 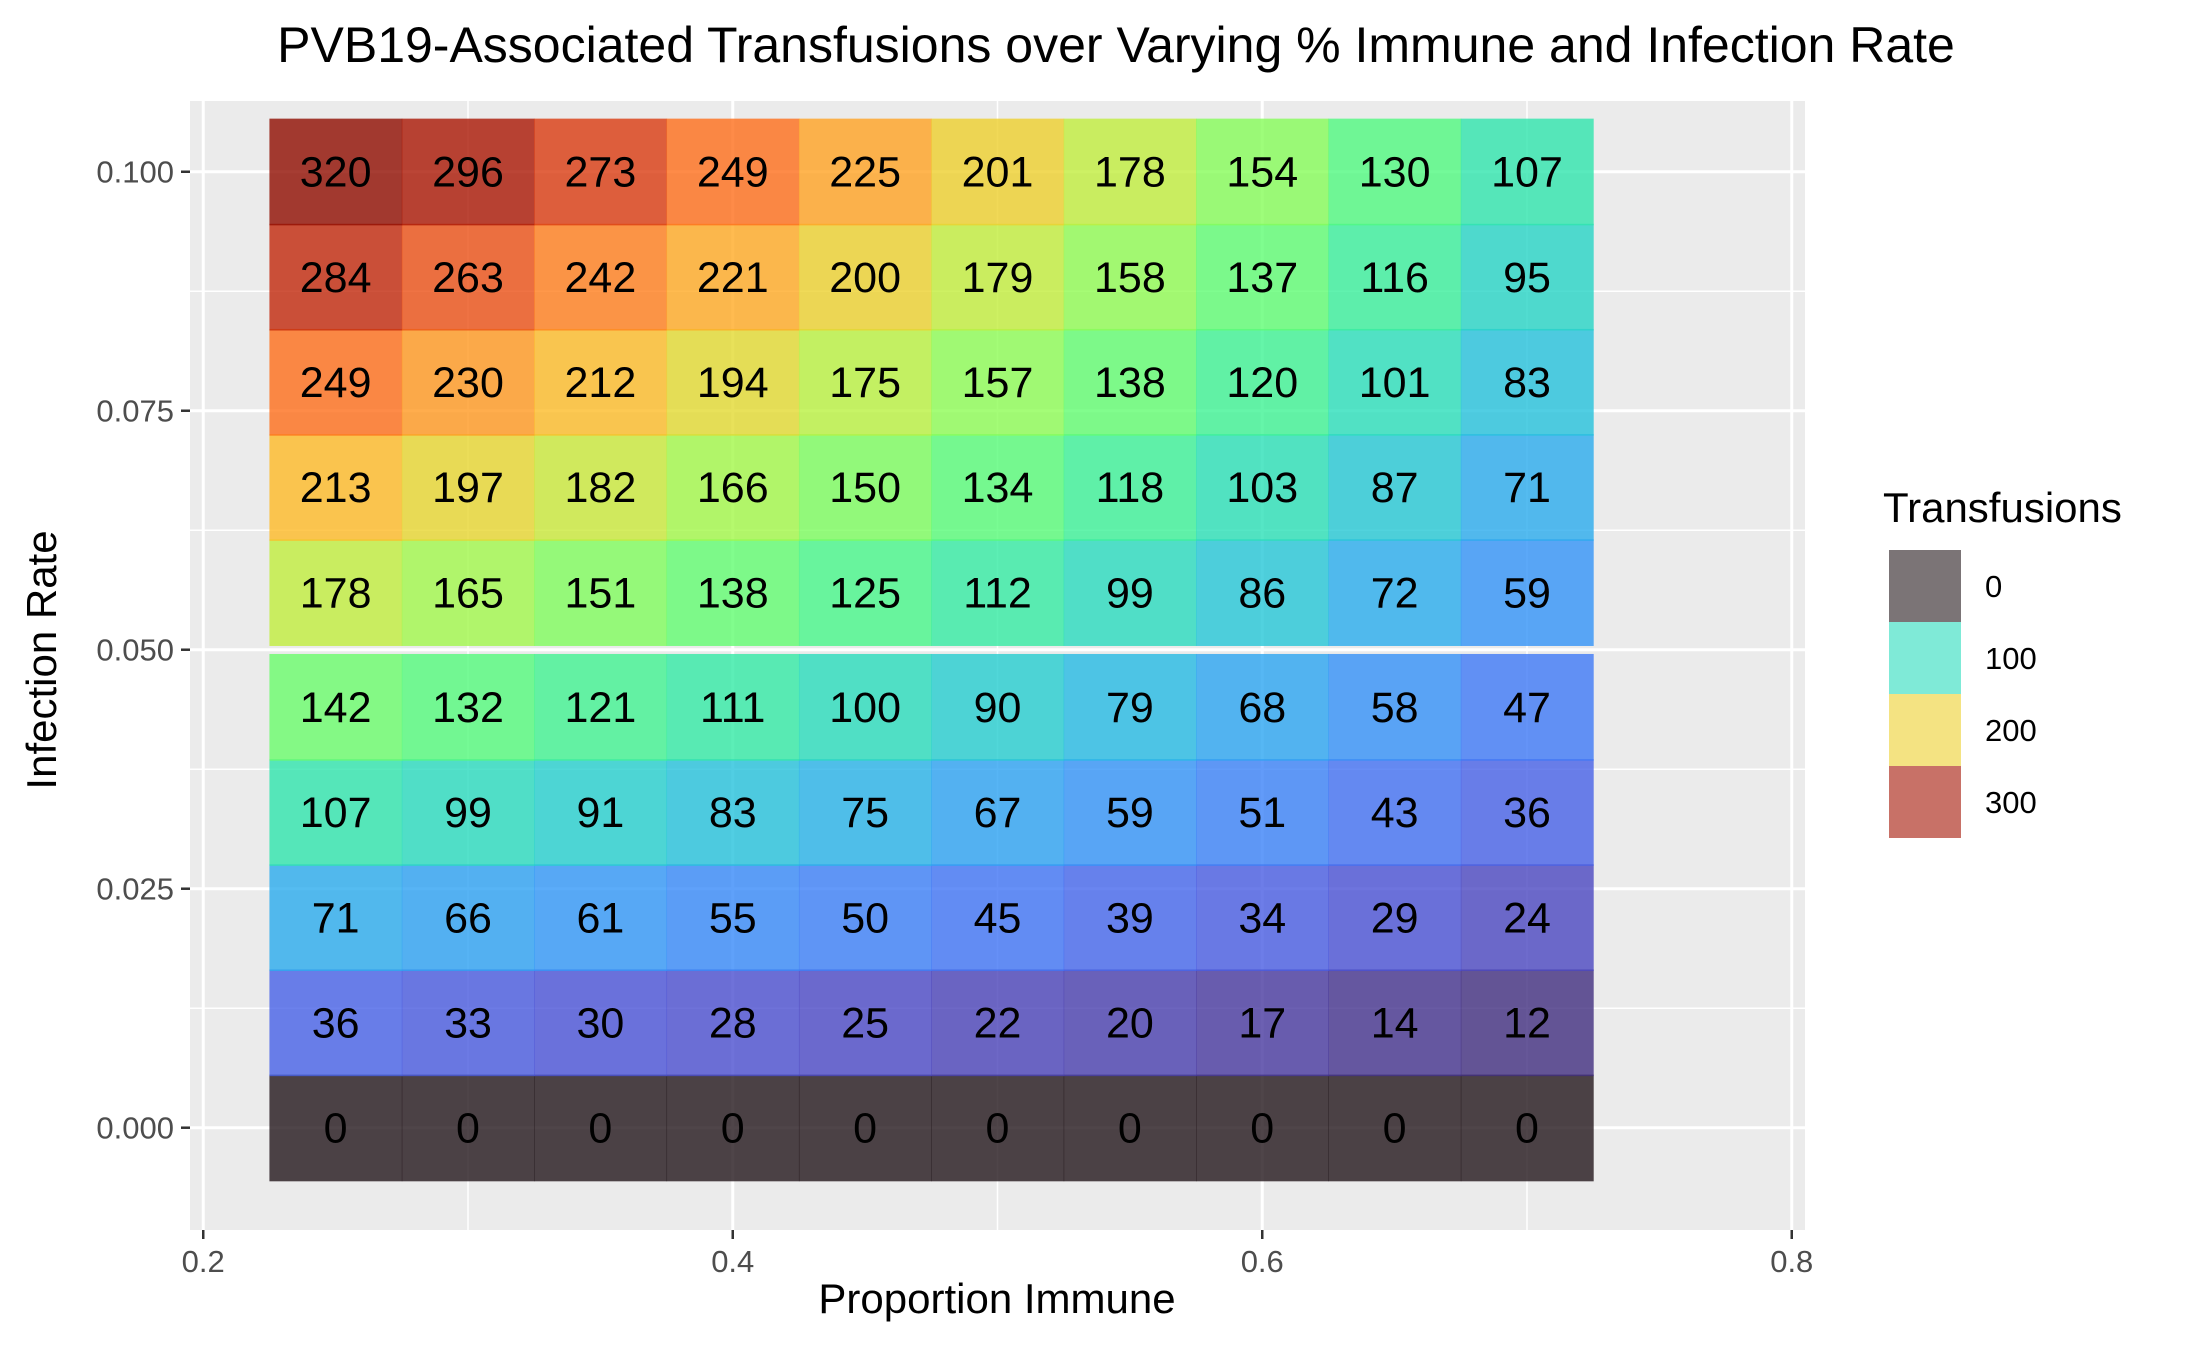 I want to click on cell-value-label: 134, so click(x=998, y=488).